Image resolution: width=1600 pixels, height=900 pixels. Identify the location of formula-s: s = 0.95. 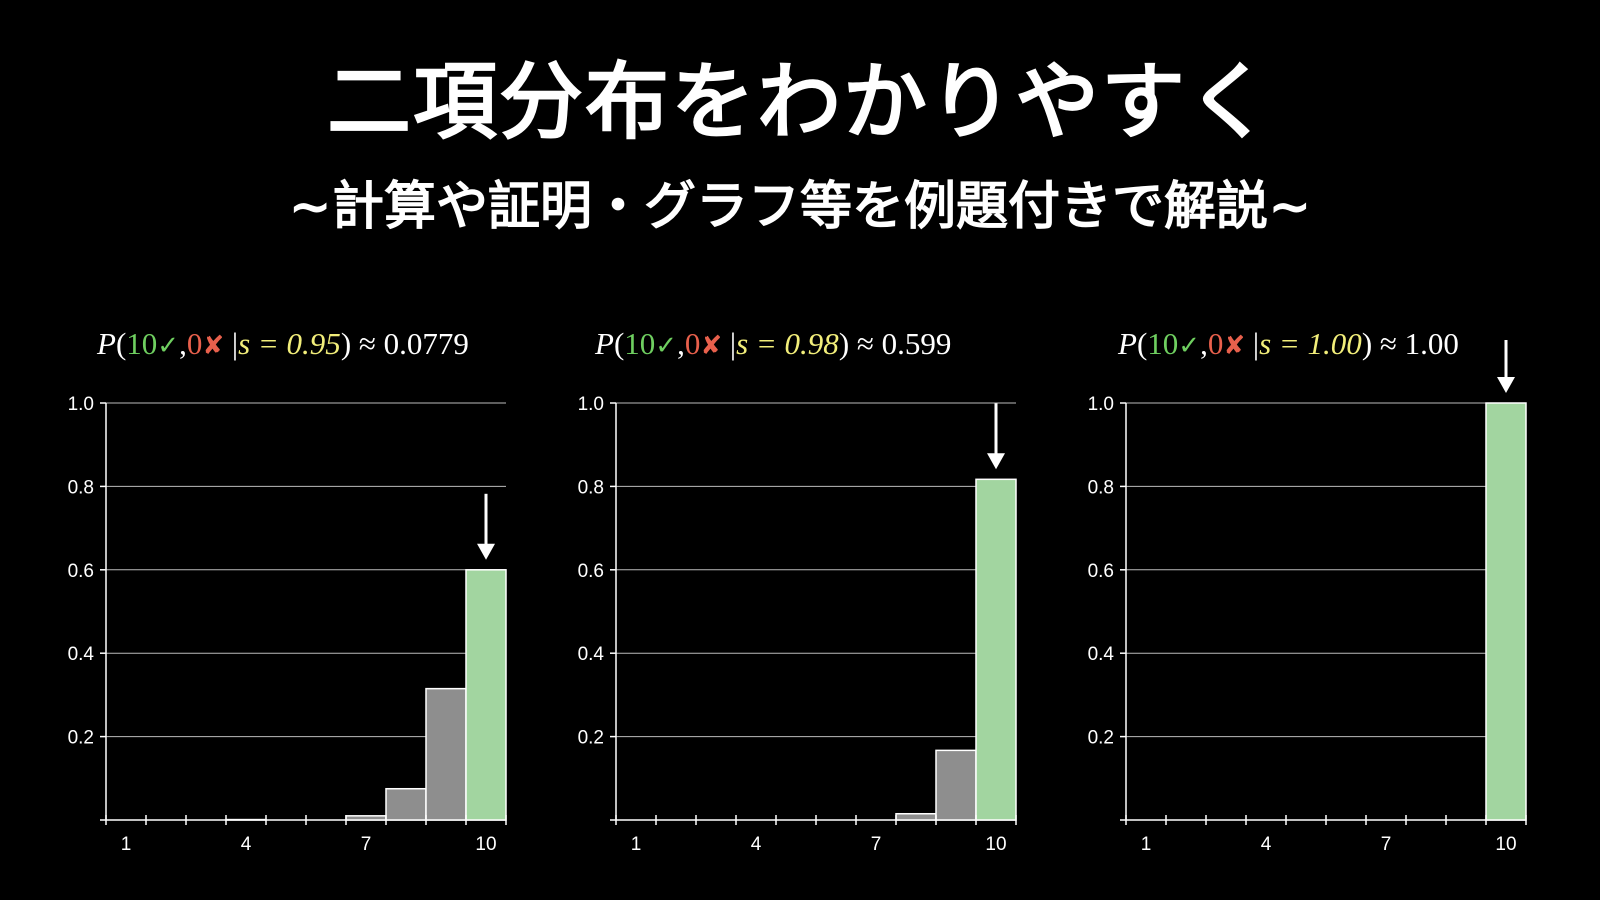
(289, 343).